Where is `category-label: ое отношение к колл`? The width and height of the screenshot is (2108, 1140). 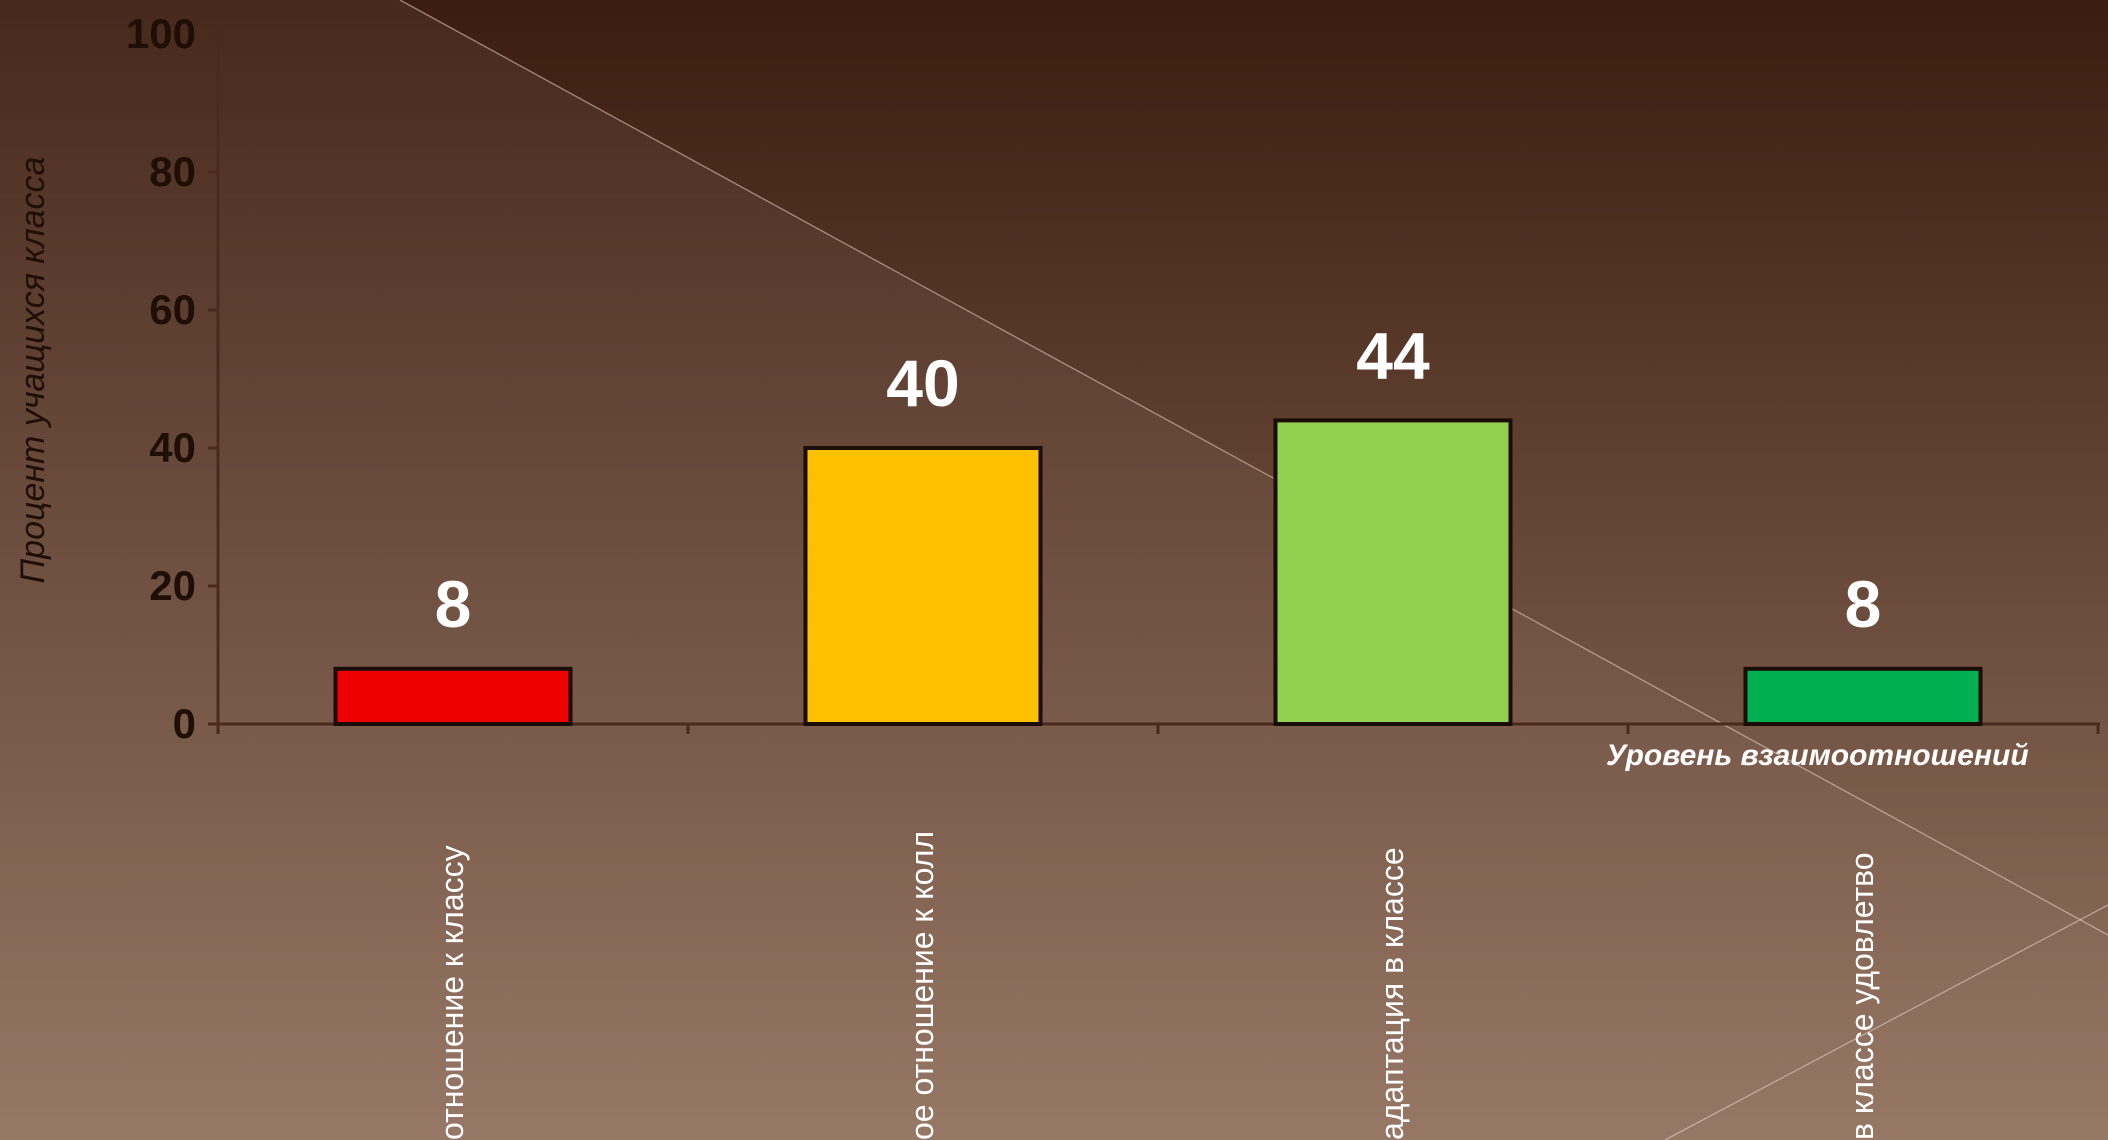
category-label: ое отношение к колл is located at coordinates (922, 985).